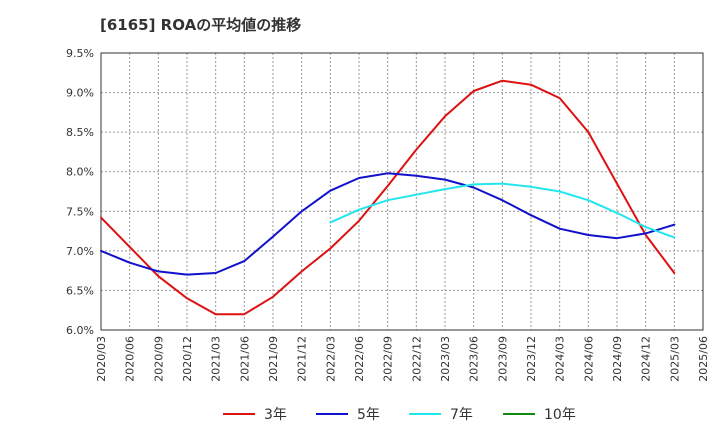  I want to click on legend-label: 7年, so click(461, 415).